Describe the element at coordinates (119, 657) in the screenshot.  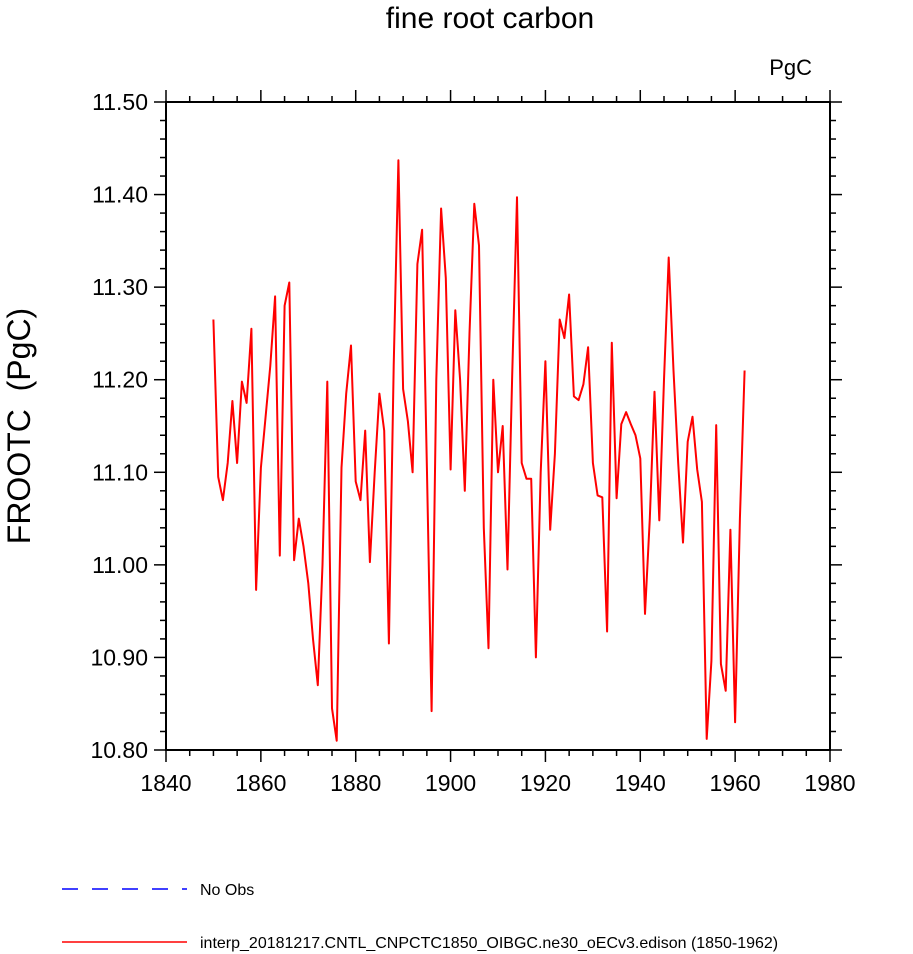
I see `y-tick-label: 10.90` at that location.